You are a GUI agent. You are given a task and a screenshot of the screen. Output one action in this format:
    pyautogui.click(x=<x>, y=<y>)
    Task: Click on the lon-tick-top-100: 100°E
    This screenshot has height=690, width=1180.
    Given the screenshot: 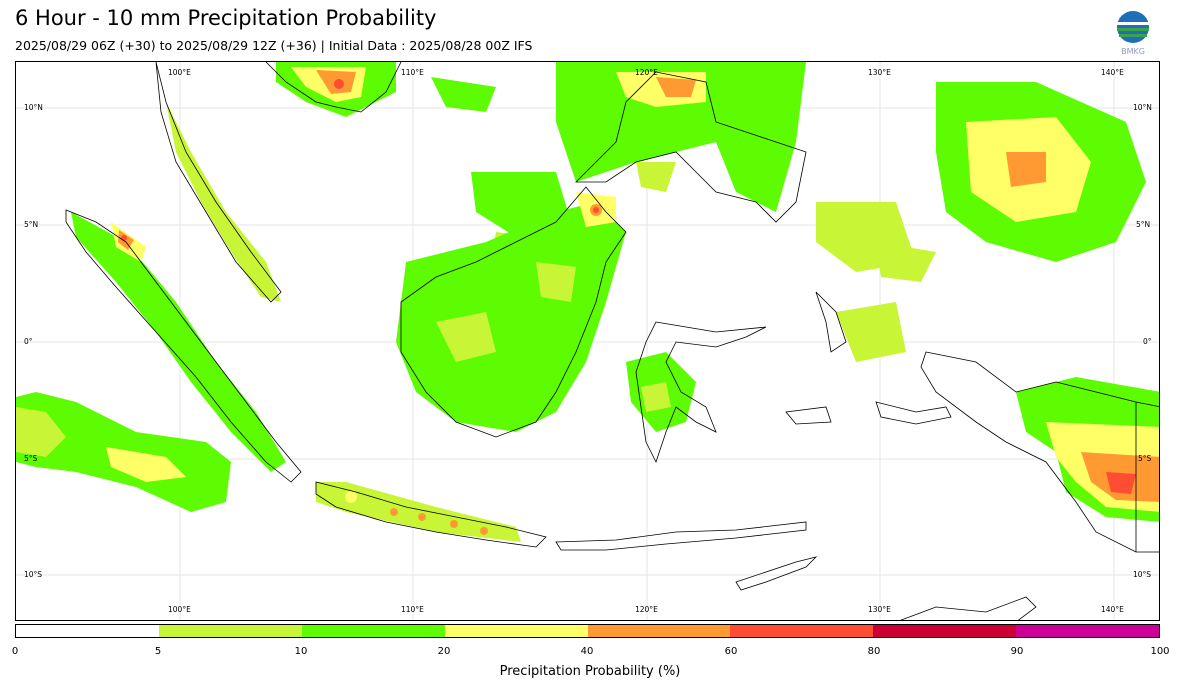 What is the action you would take?
    pyautogui.click(x=179, y=72)
    